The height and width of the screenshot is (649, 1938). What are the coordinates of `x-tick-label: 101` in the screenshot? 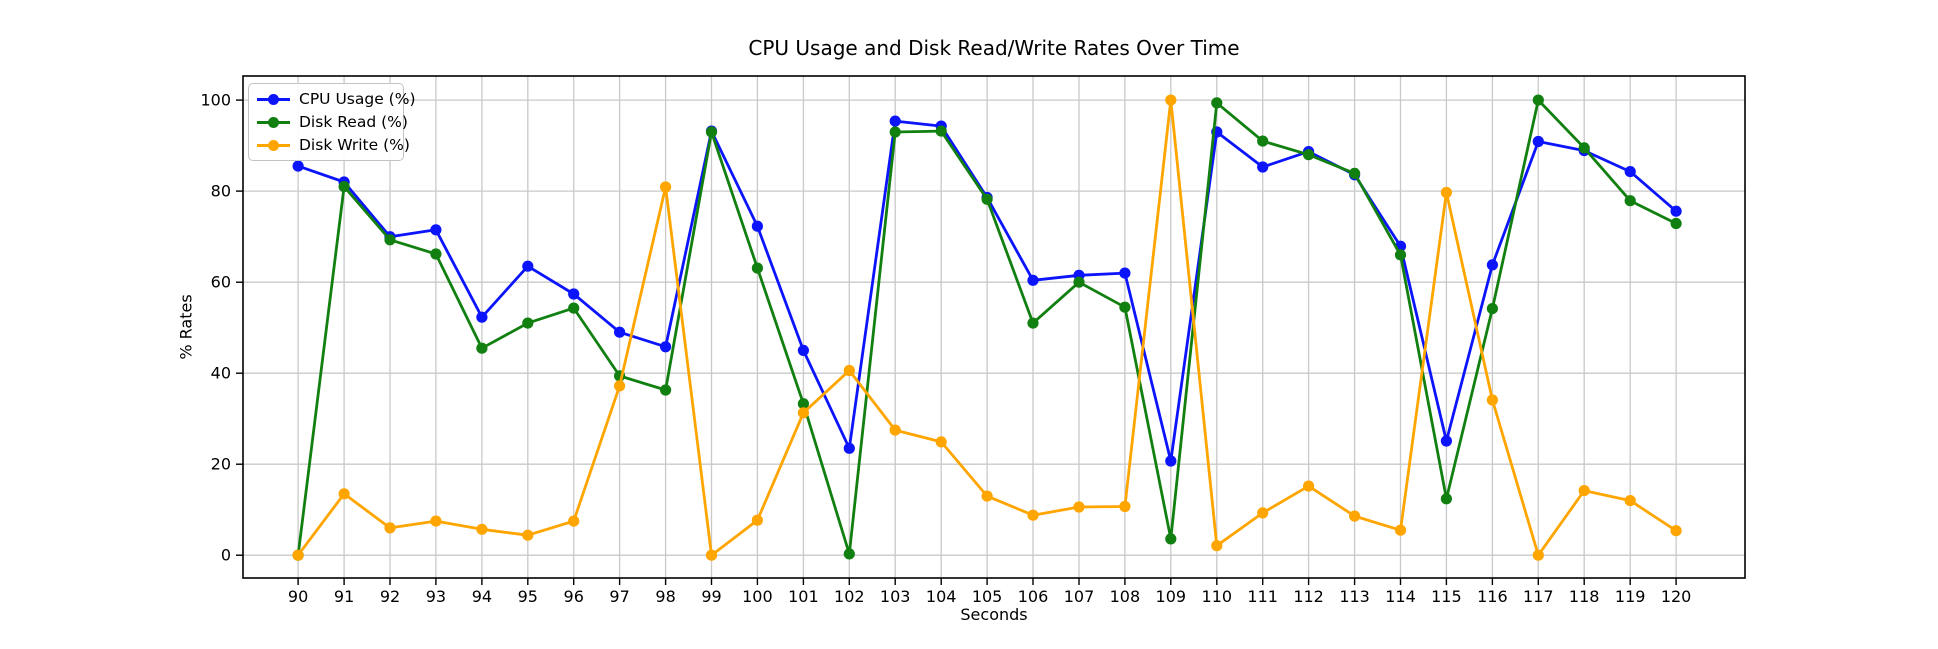 It's located at (803, 596).